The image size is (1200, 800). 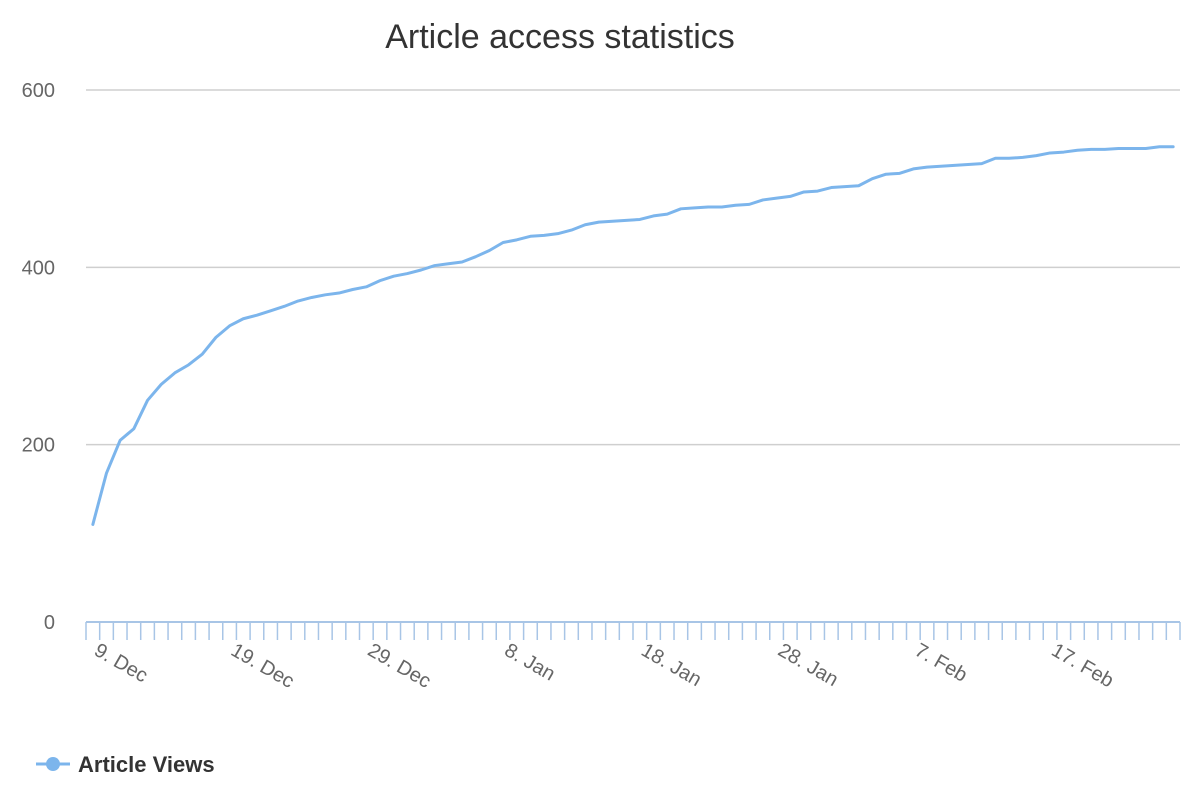 I want to click on x-tick-label: 8. Jan, so click(x=530, y=662).